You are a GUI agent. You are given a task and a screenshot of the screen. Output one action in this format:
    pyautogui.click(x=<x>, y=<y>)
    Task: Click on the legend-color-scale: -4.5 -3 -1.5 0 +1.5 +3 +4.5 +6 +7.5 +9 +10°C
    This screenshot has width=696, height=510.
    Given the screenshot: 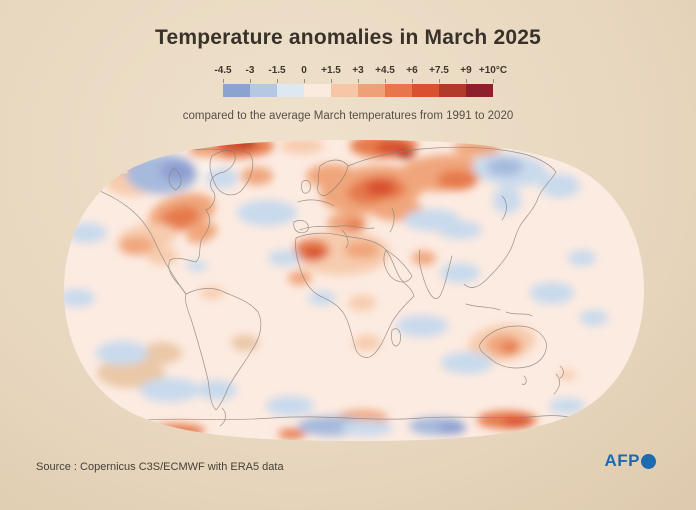 What is the action you would take?
    pyautogui.click(x=360, y=81)
    